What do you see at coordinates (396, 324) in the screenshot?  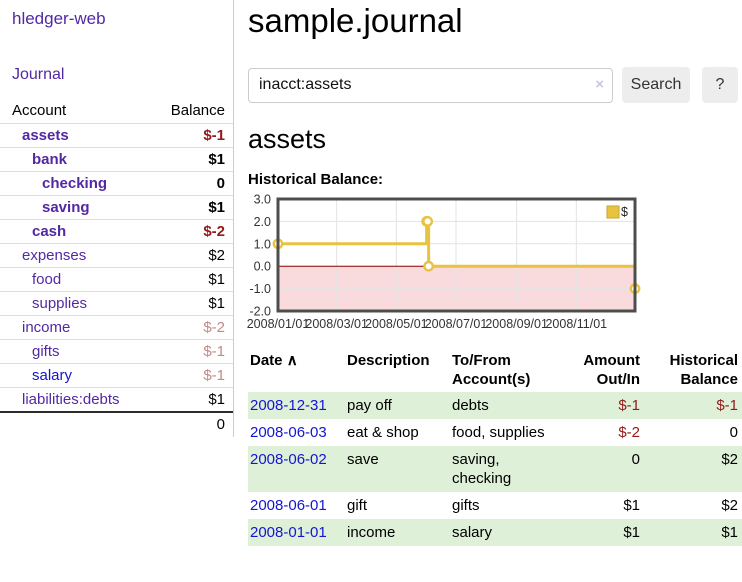 I see `svg-text: 2008/05/01` at bounding box center [396, 324].